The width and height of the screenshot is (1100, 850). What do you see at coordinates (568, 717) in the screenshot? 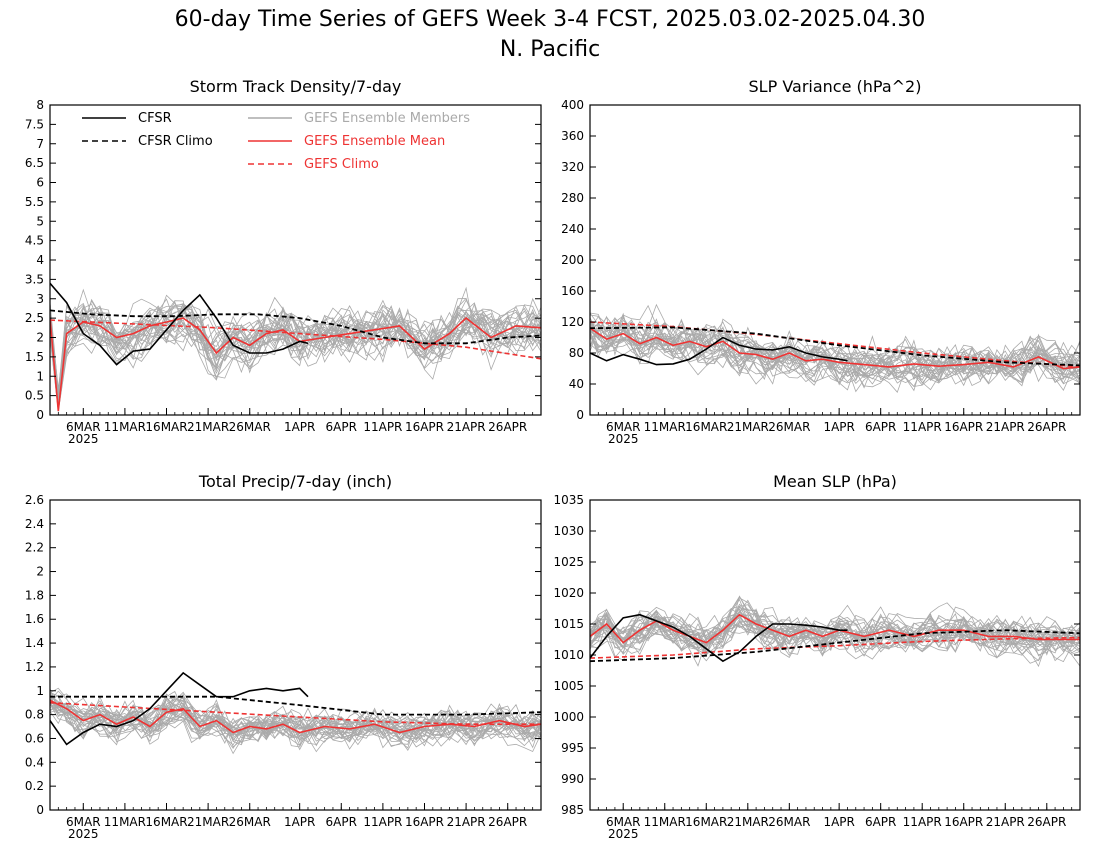
I see `y-tick-label: 1000` at bounding box center [568, 717].